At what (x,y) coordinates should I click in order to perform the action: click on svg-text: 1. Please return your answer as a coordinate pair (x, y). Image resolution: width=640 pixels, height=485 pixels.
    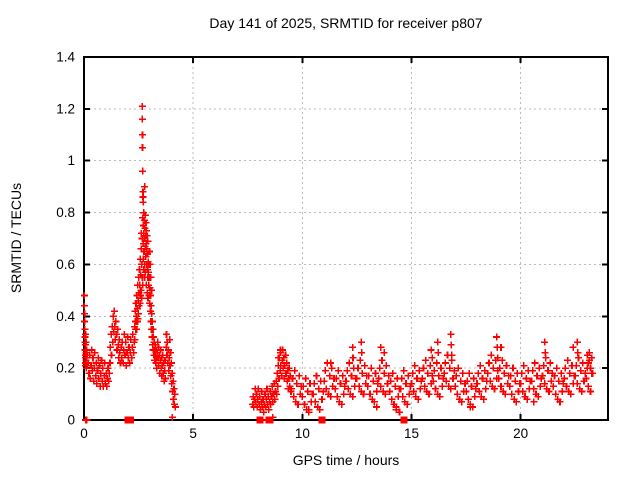
    Looking at the image, I should click on (71, 160).